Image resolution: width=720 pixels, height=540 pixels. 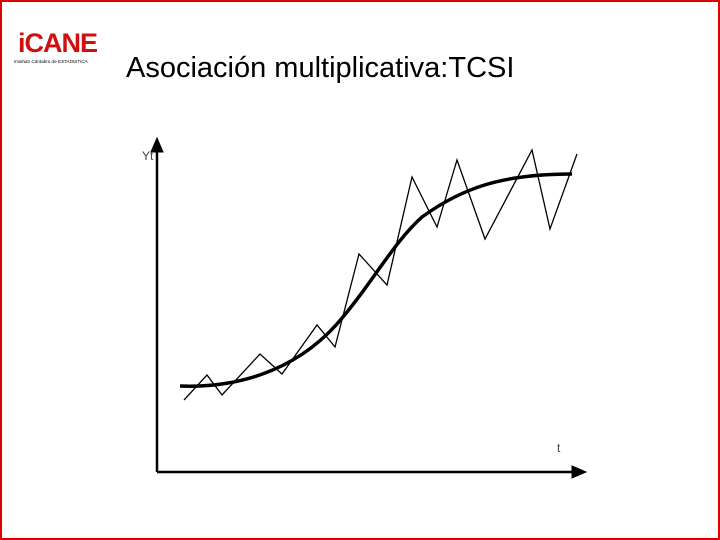 I want to click on slide-title: Asociación multiplicativa:TCSI, so click(x=320, y=68).